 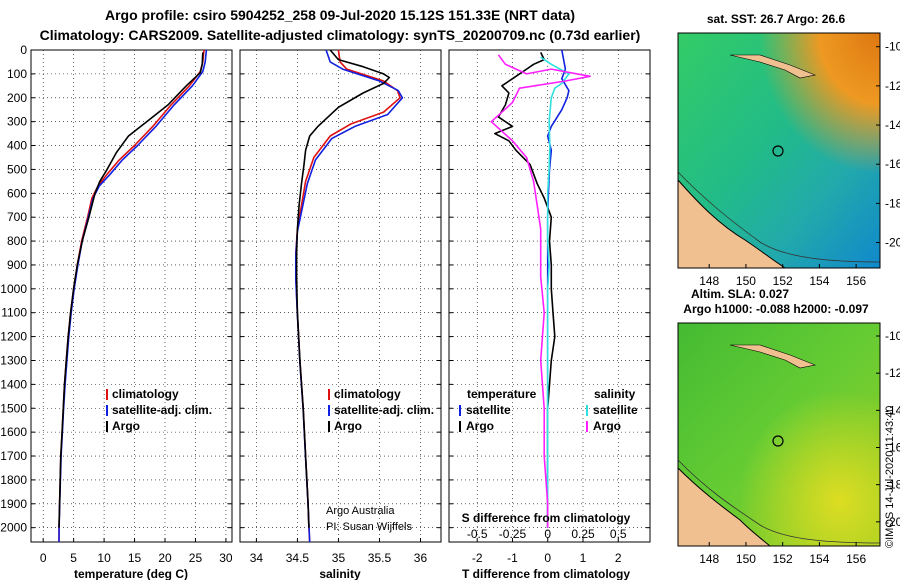 What do you see at coordinates (17, 265) in the screenshot?
I see `depth-tick-label: 900` at bounding box center [17, 265].